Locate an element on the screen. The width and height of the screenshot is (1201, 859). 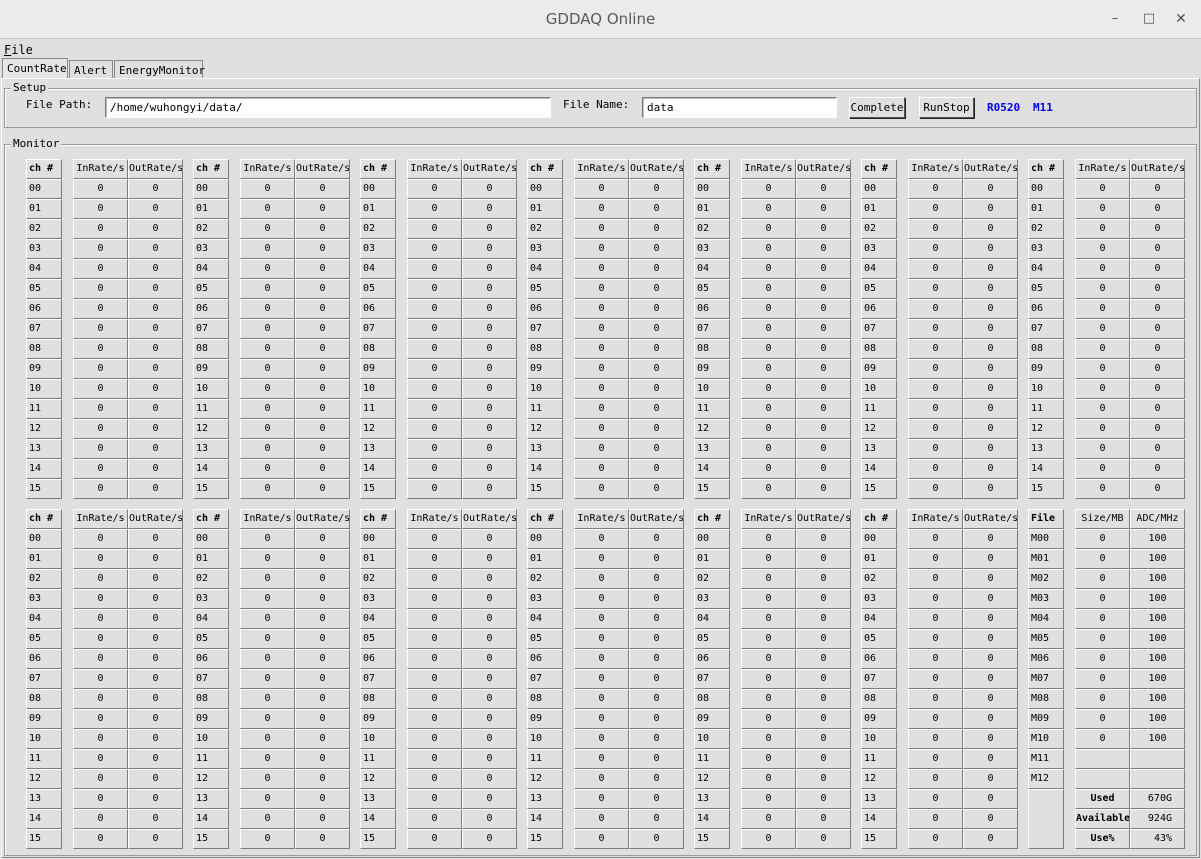
module-file-label: M04 is located at coordinates (1046, 619).